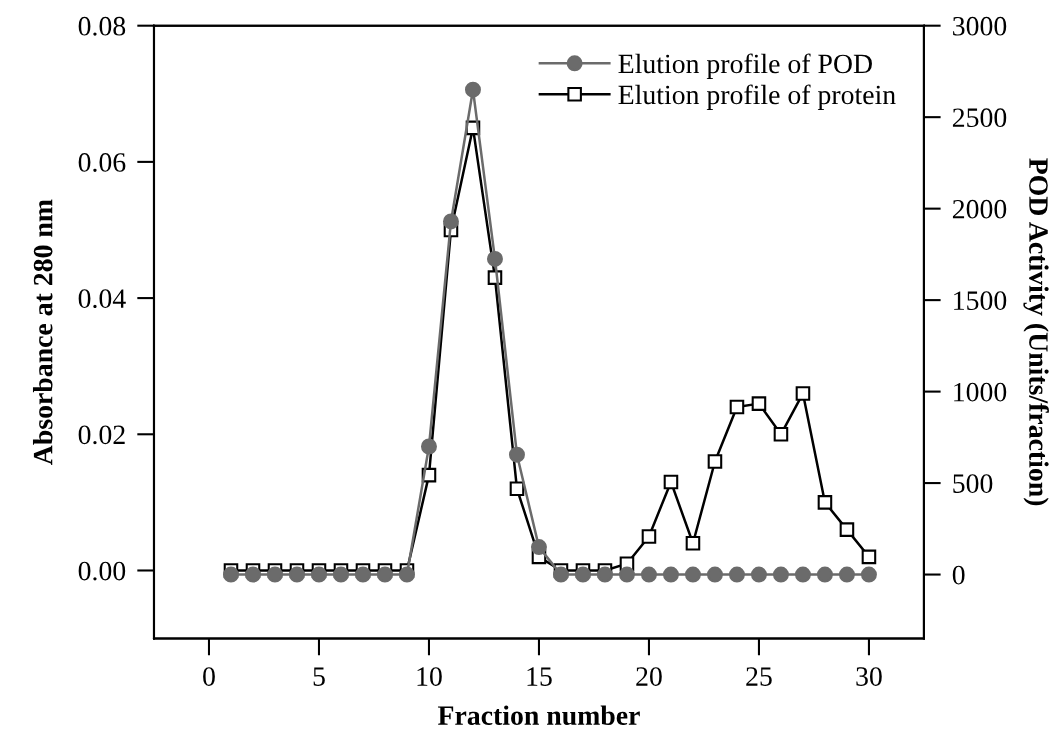  What do you see at coordinates (538, 715) in the screenshot?
I see `x-axis-title: Fraction number` at bounding box center [538, 715].